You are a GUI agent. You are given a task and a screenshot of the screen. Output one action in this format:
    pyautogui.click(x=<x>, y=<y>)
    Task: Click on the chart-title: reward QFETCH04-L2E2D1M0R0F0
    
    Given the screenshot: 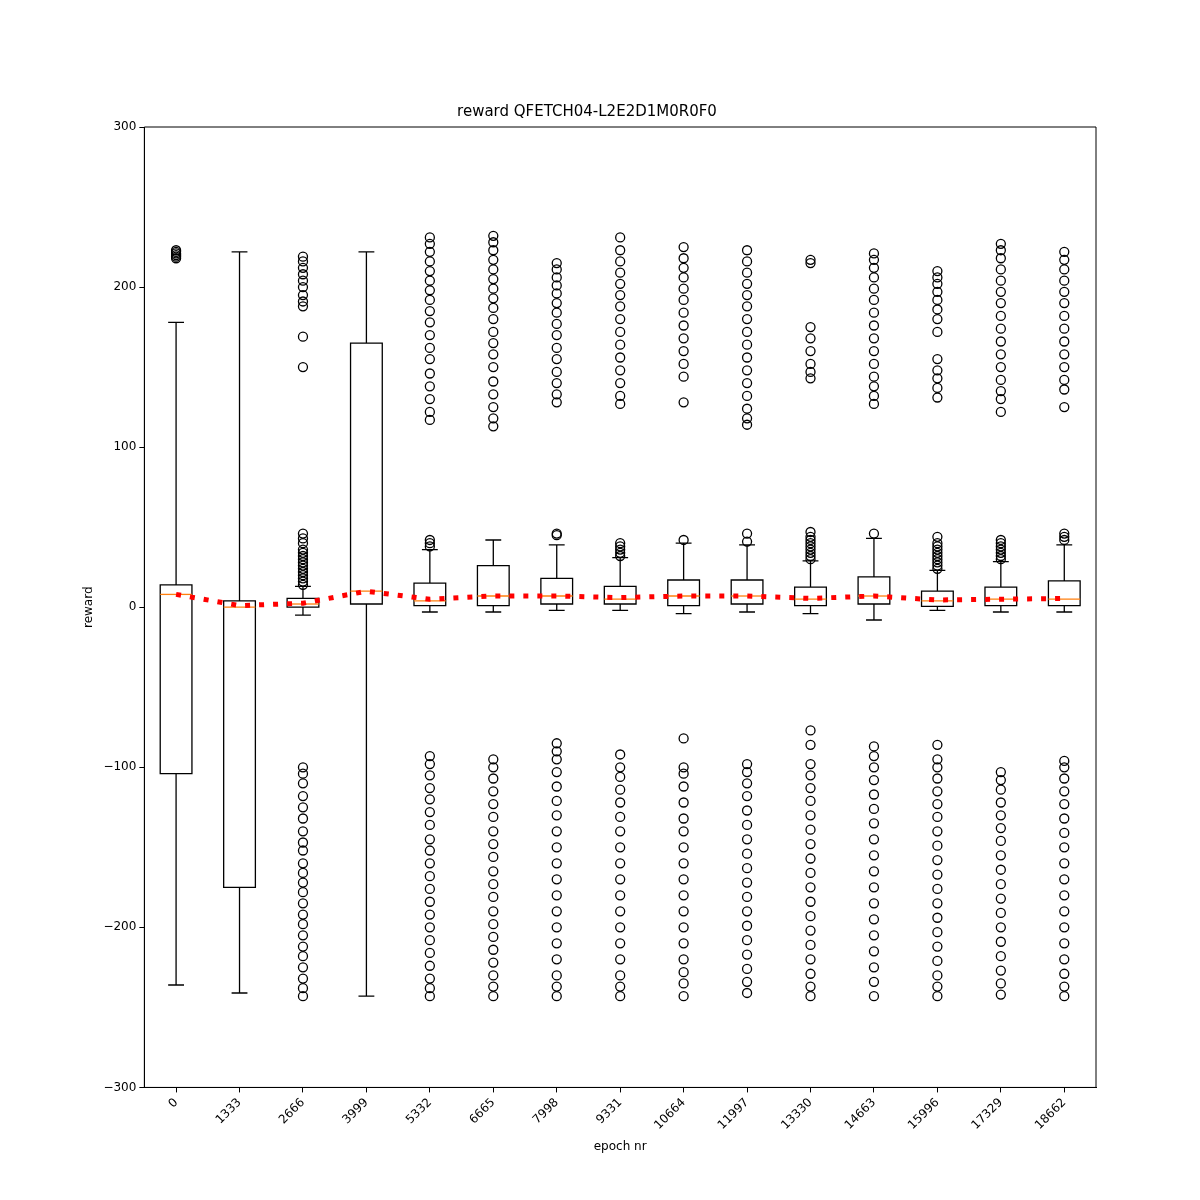 What is the action you would take?
    pyautogui.click(x=587, y=110)
    